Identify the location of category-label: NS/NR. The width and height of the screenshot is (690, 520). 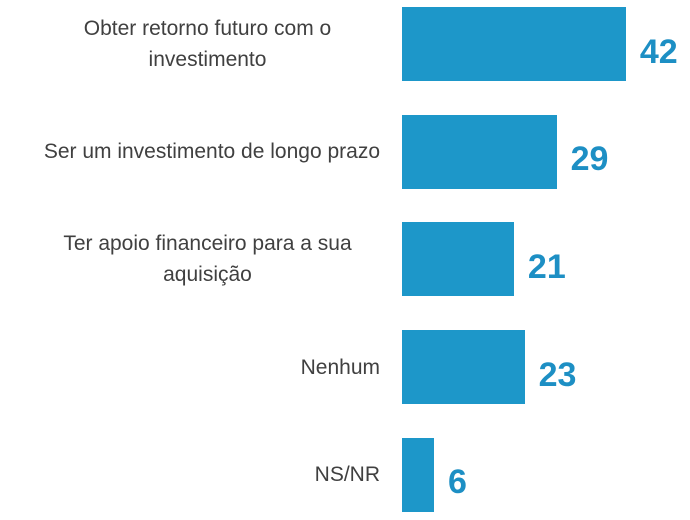
(195, 475).